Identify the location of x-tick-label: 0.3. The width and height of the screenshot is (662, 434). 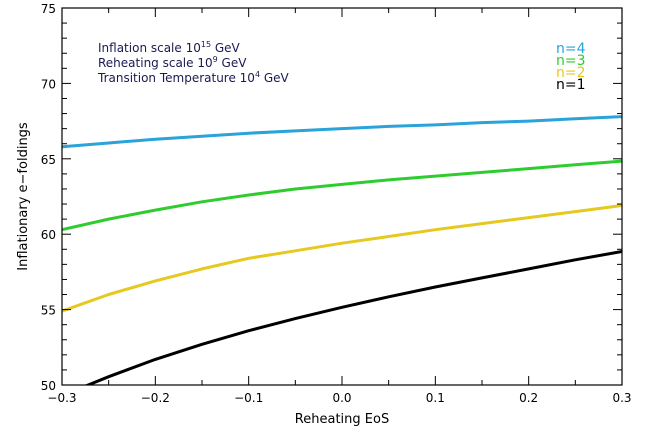
(621, 398).